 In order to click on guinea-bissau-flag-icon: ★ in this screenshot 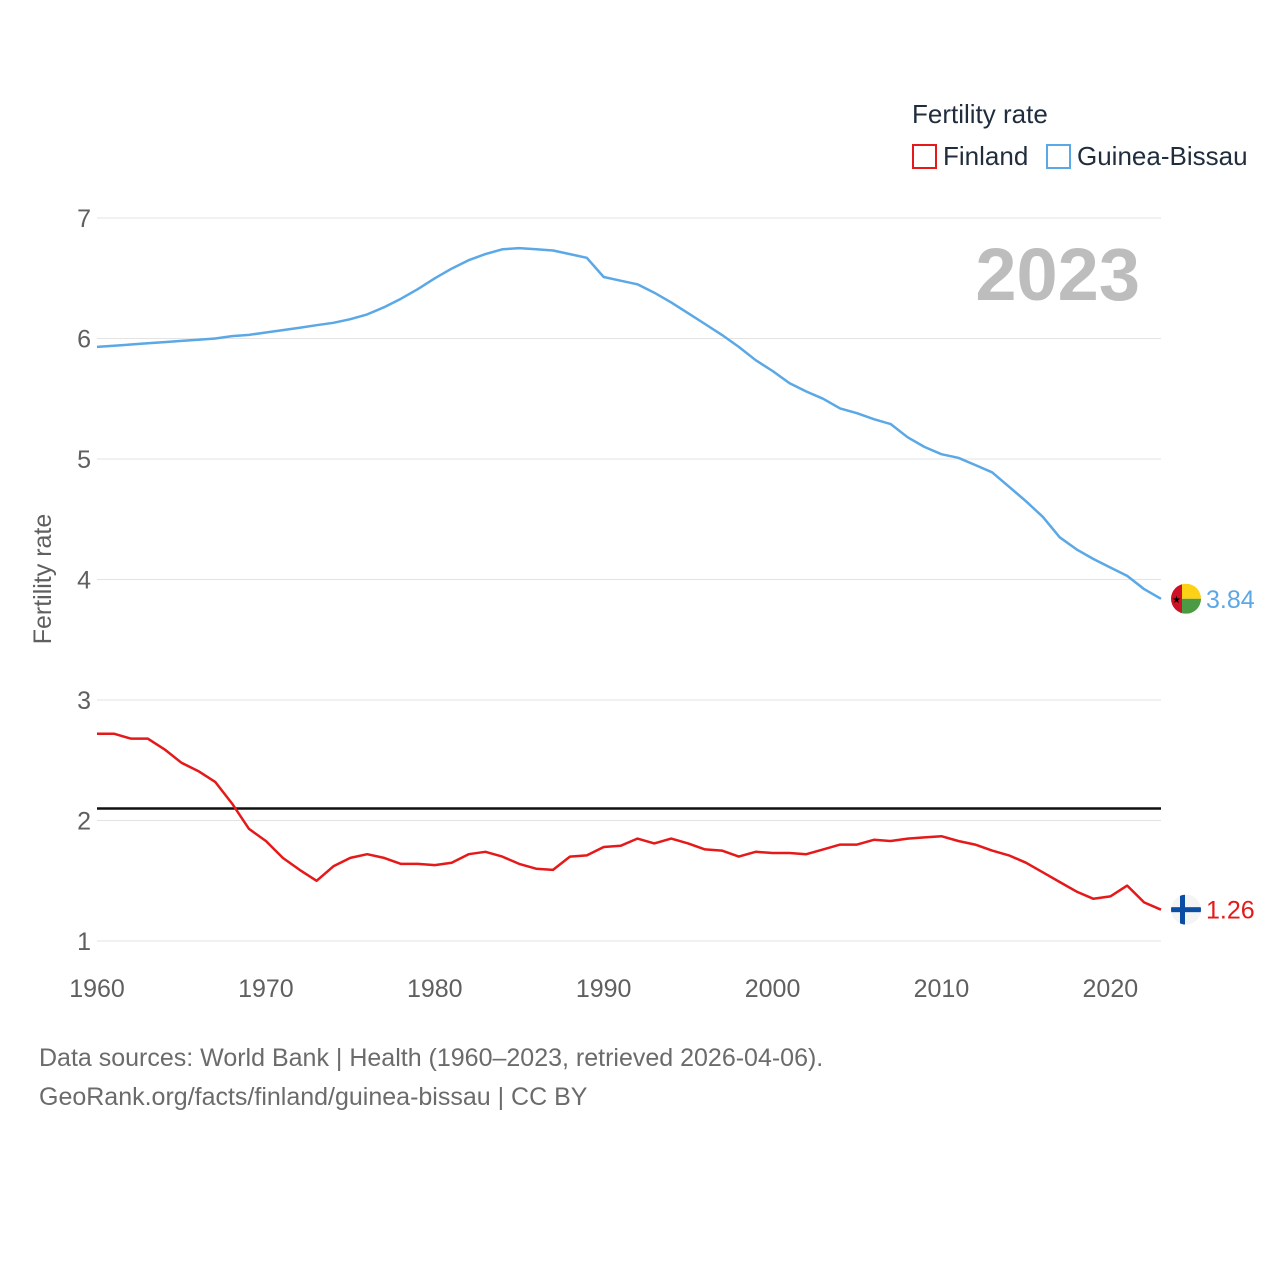, I will do `click(1186, 598)`.